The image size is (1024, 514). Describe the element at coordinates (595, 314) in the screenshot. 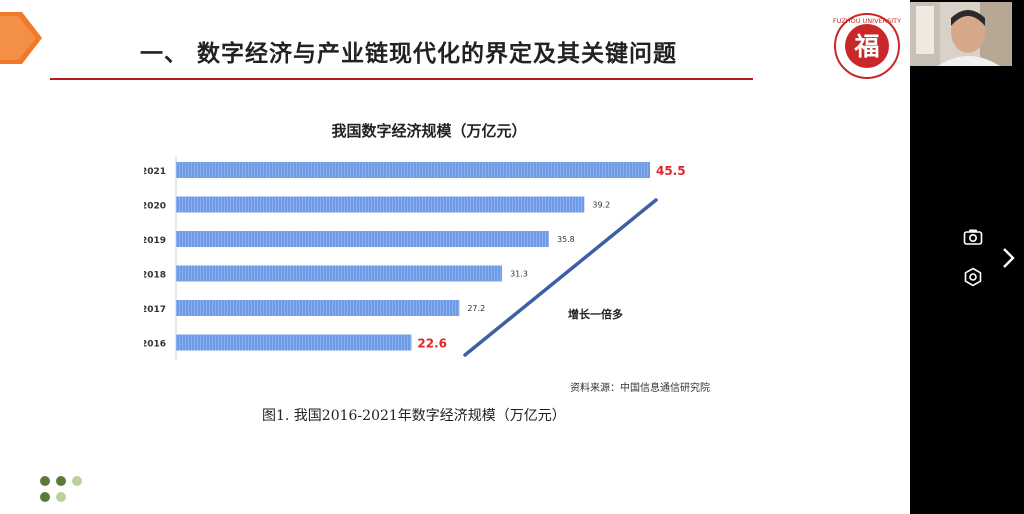

I see `growth-annotation: 增长一倍多` at that location.